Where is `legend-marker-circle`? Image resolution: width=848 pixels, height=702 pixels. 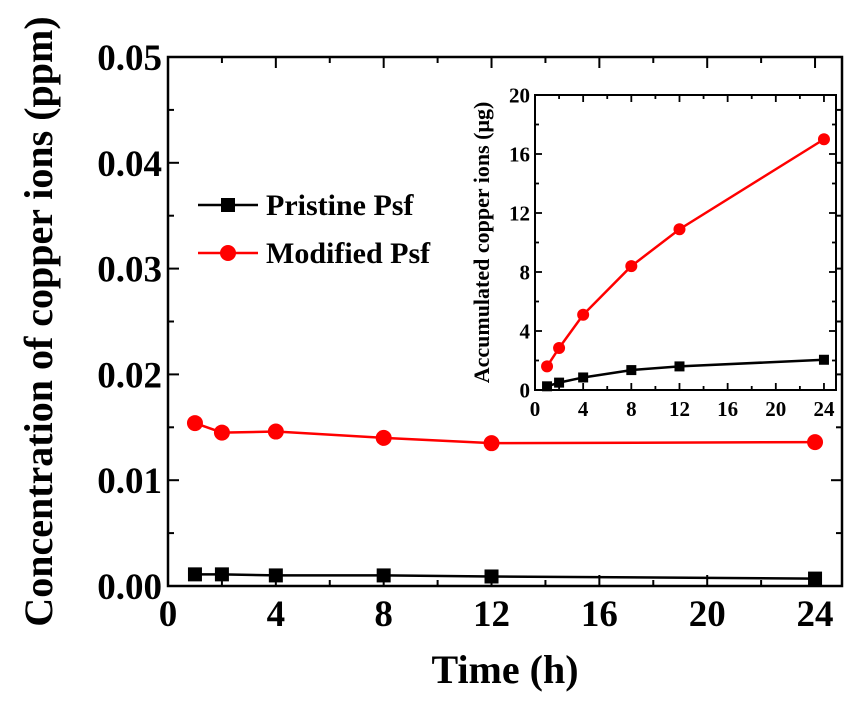
legend-marker-circle is located at coordinates (228, 253).